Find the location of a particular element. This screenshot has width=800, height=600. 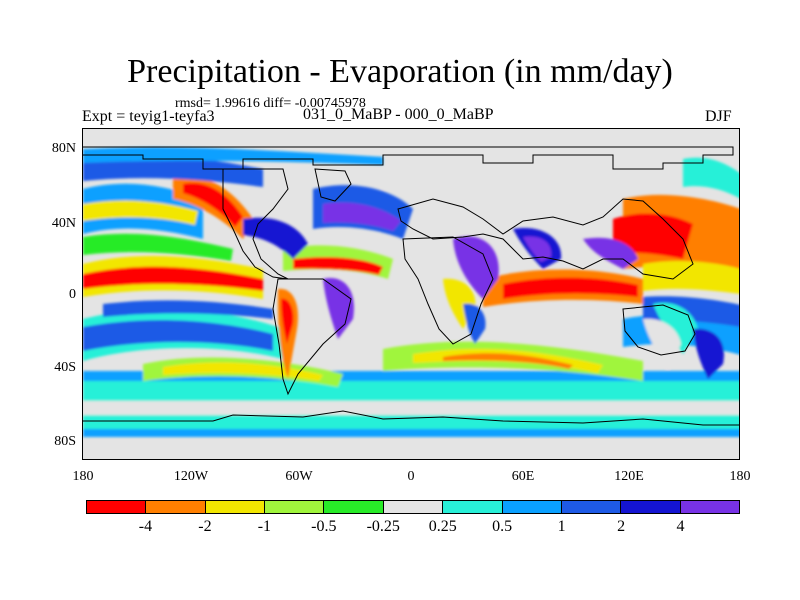

stats-label: rmsd= 1.99616 diff= -0.00745978 is located at coordinates (270, 103).